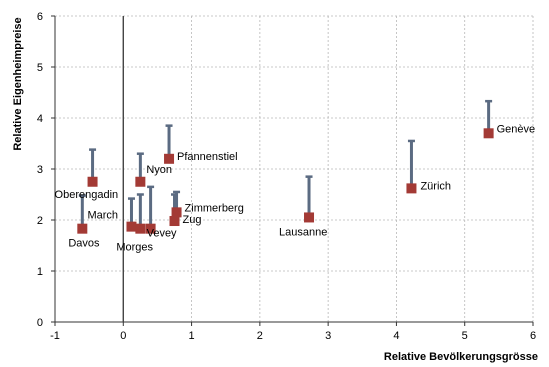  Describe the element at coordinates (396, 336) in the screenshot. I see `x-tick-label: 4` at that location.